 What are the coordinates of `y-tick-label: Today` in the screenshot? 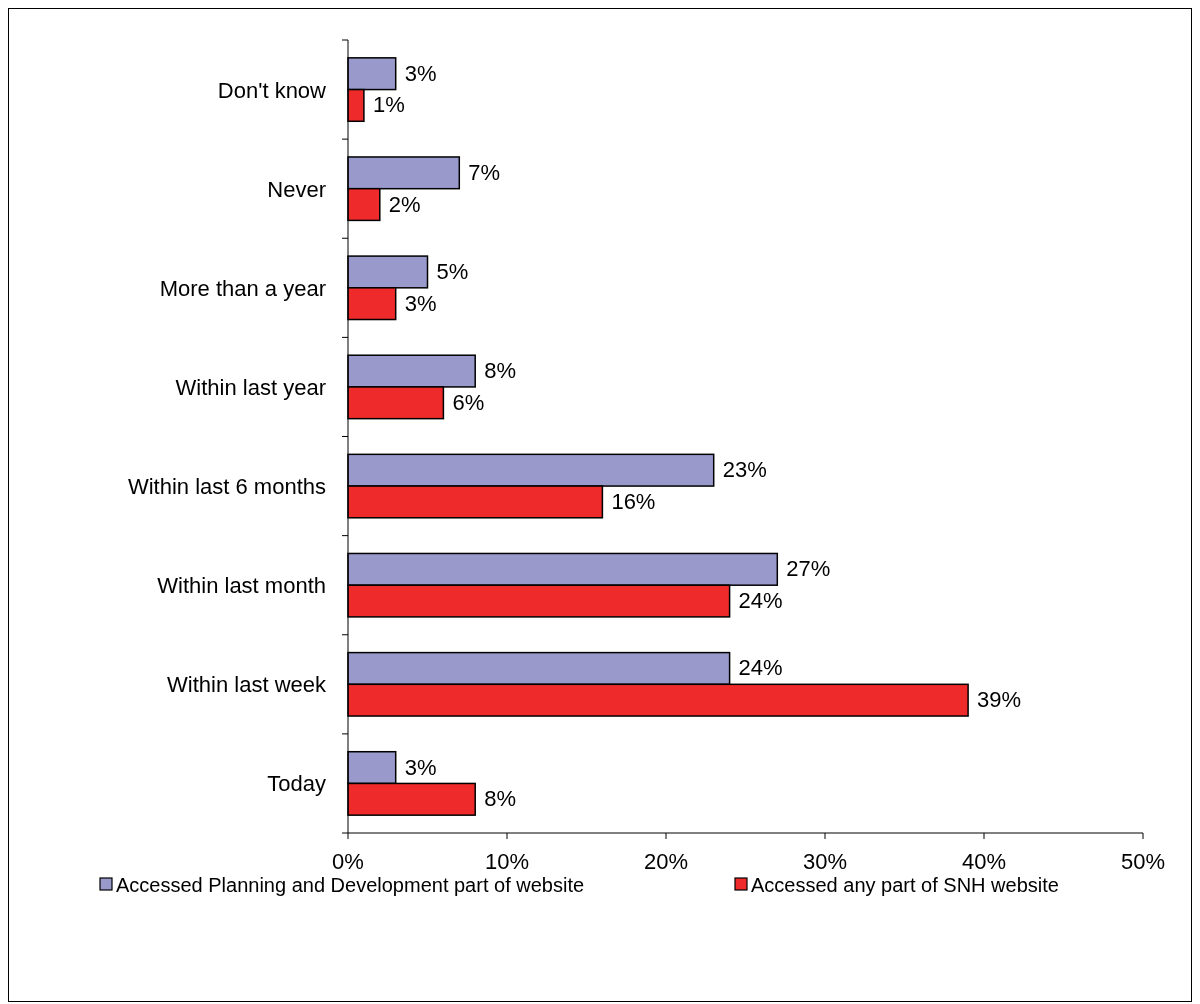 It's located at (296, 784).